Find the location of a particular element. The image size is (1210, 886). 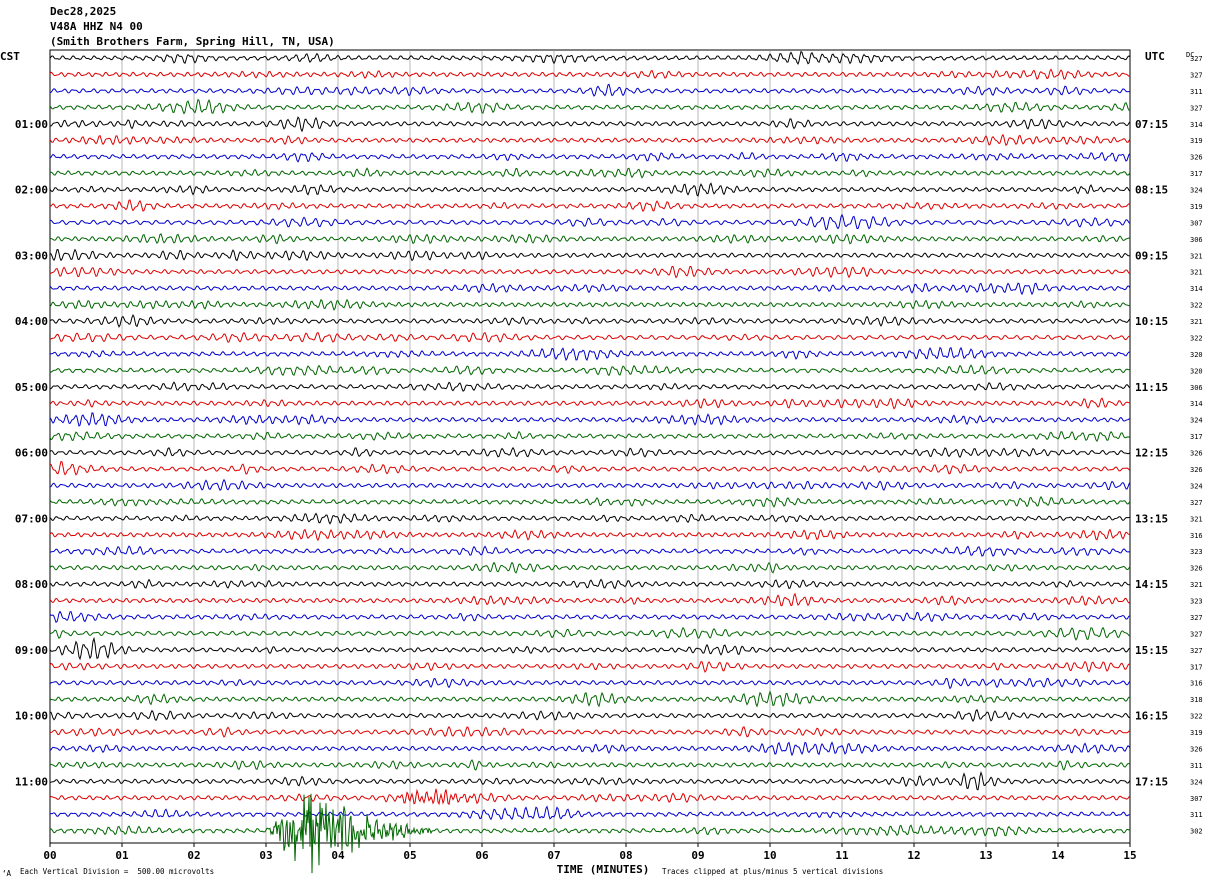

dc-offset-label: 317 is located at coordinates (1196, 174).